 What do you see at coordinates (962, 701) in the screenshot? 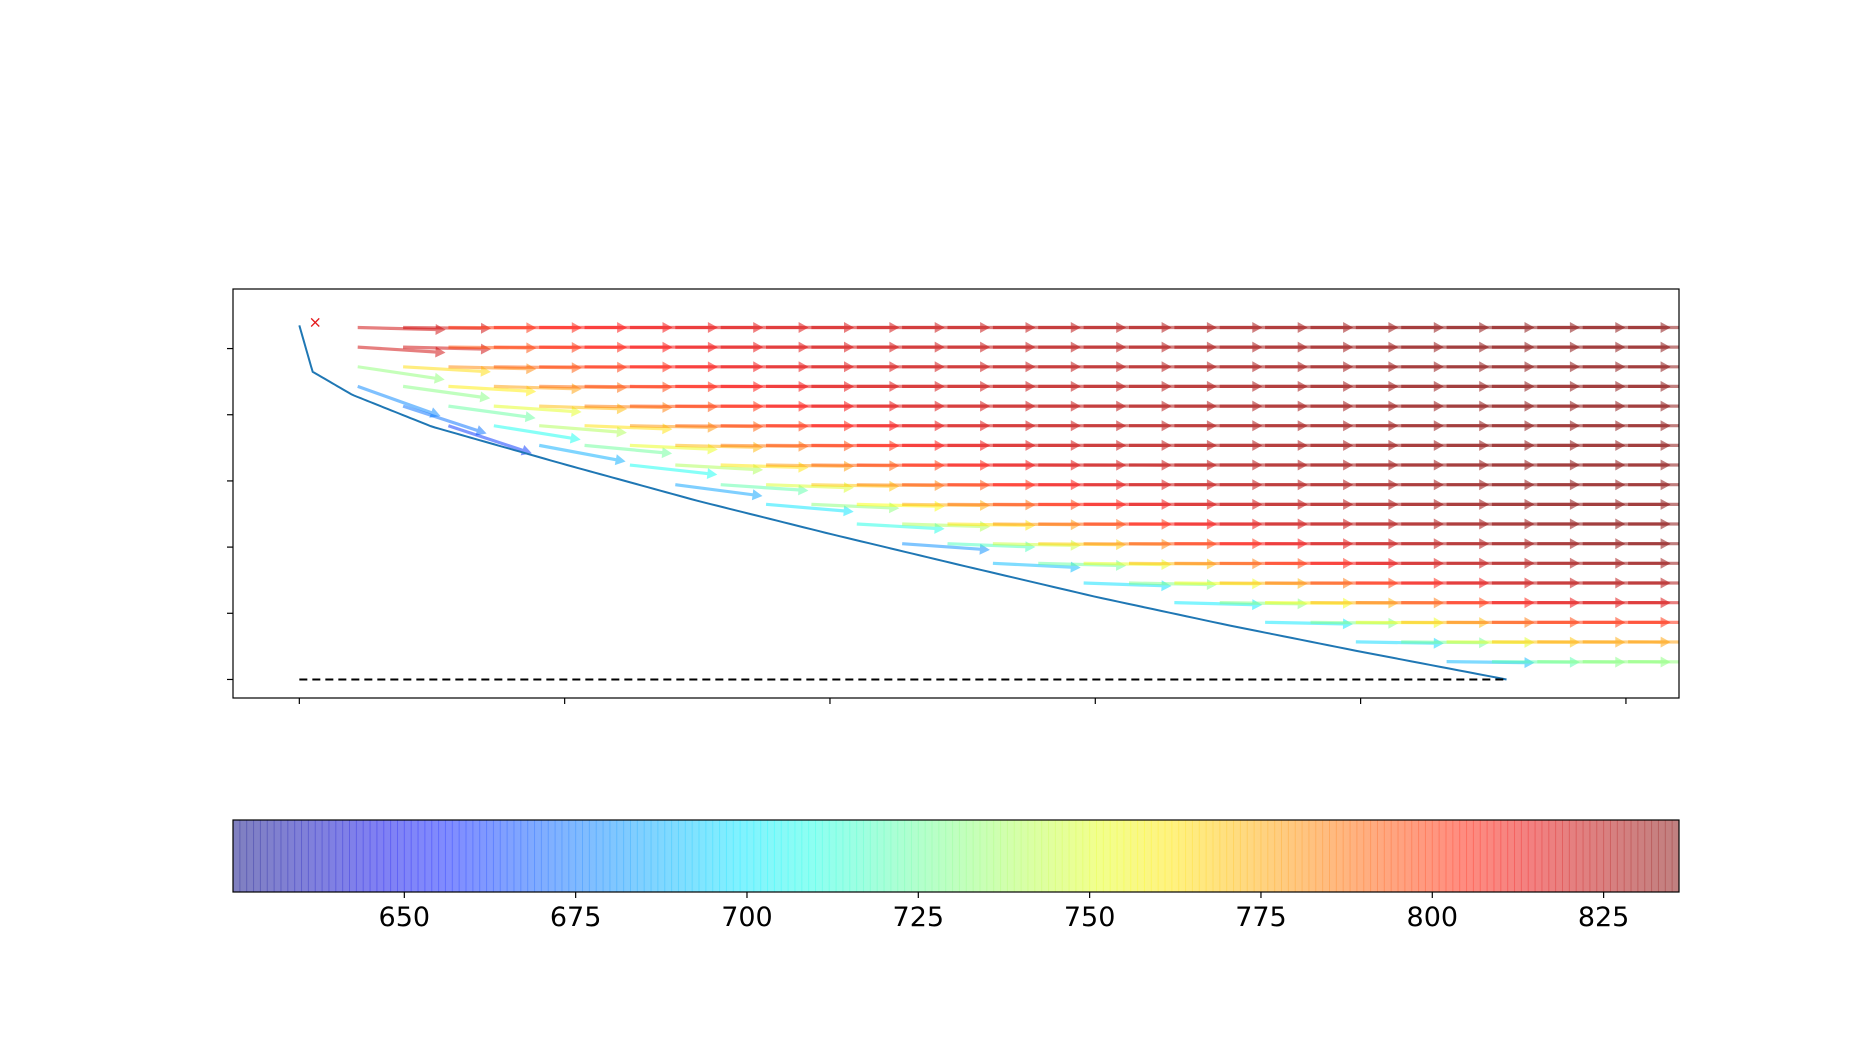
I see `x-axis-ticks` at bounding box center [962, 701].